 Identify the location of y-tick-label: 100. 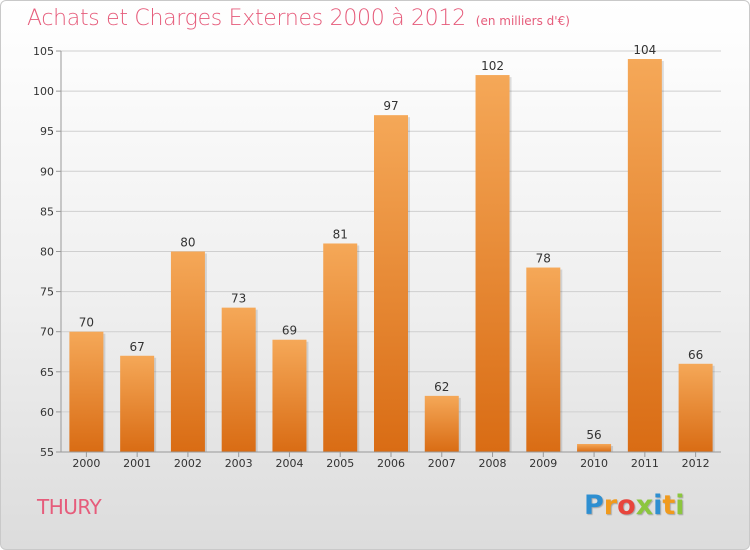
(43, 91).